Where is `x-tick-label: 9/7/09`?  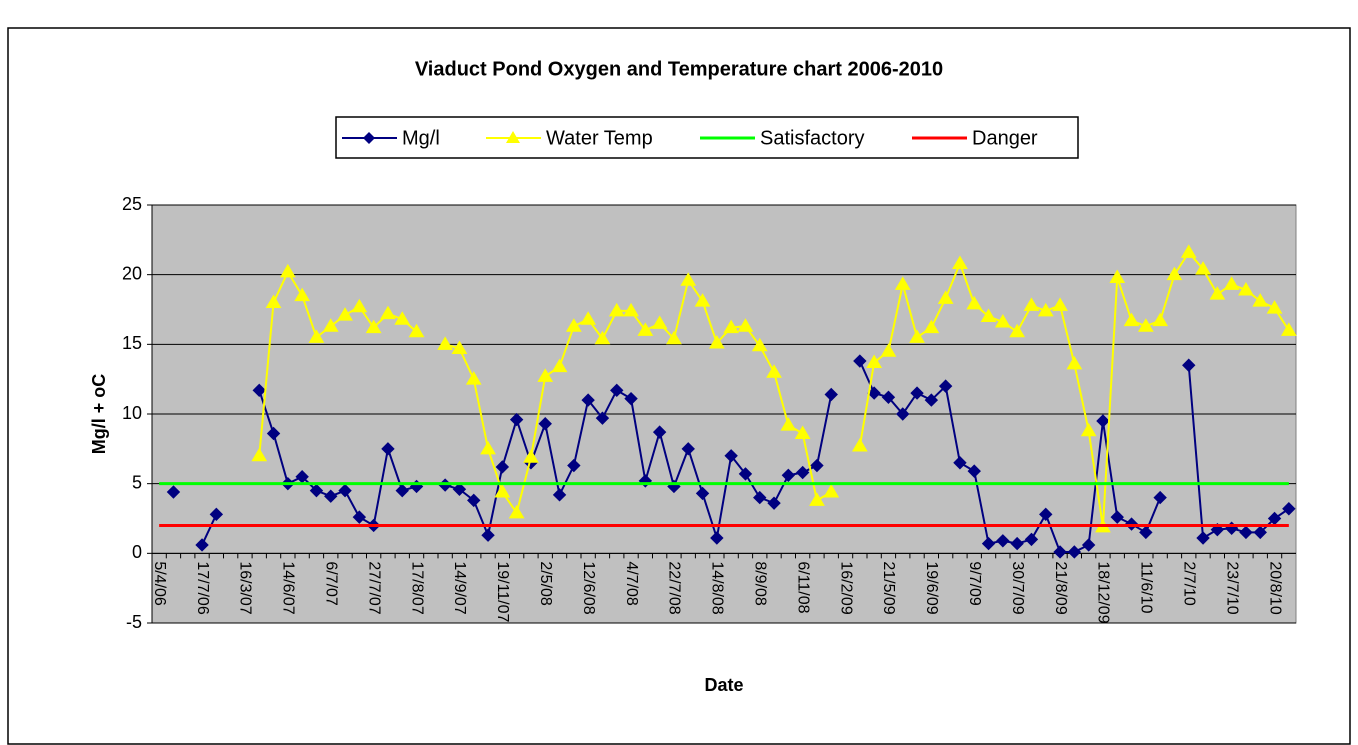 x-tick-label: 9/7/09 is located at coordinates (974, 583).